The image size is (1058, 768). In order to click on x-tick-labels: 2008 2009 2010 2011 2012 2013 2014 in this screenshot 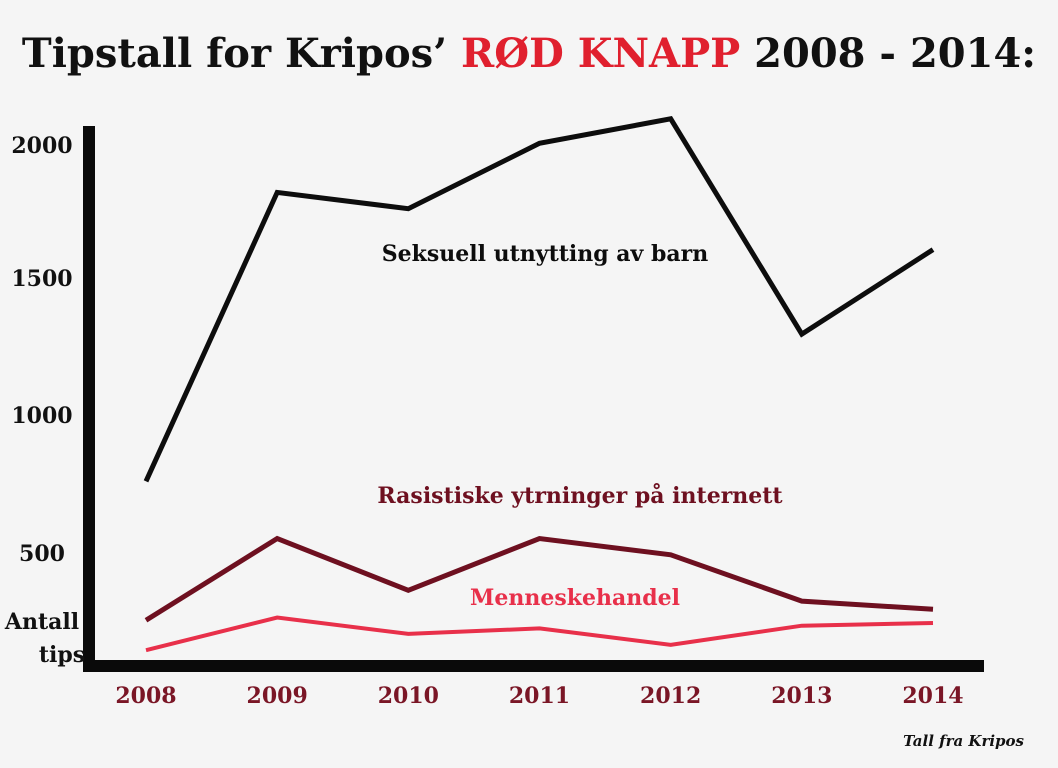, I will do `click(539, 696)`.